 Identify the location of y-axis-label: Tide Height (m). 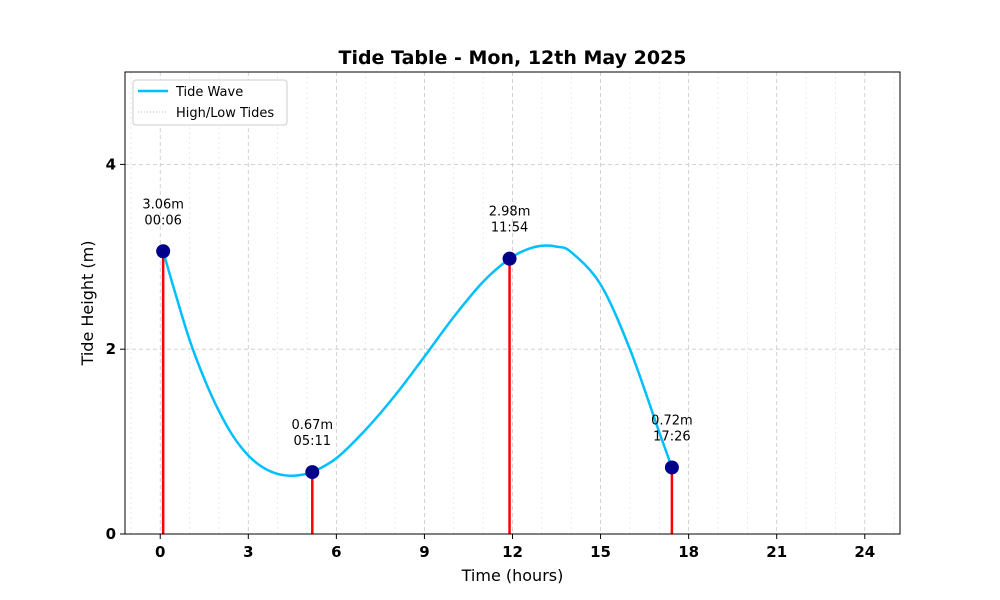
(87, 304).